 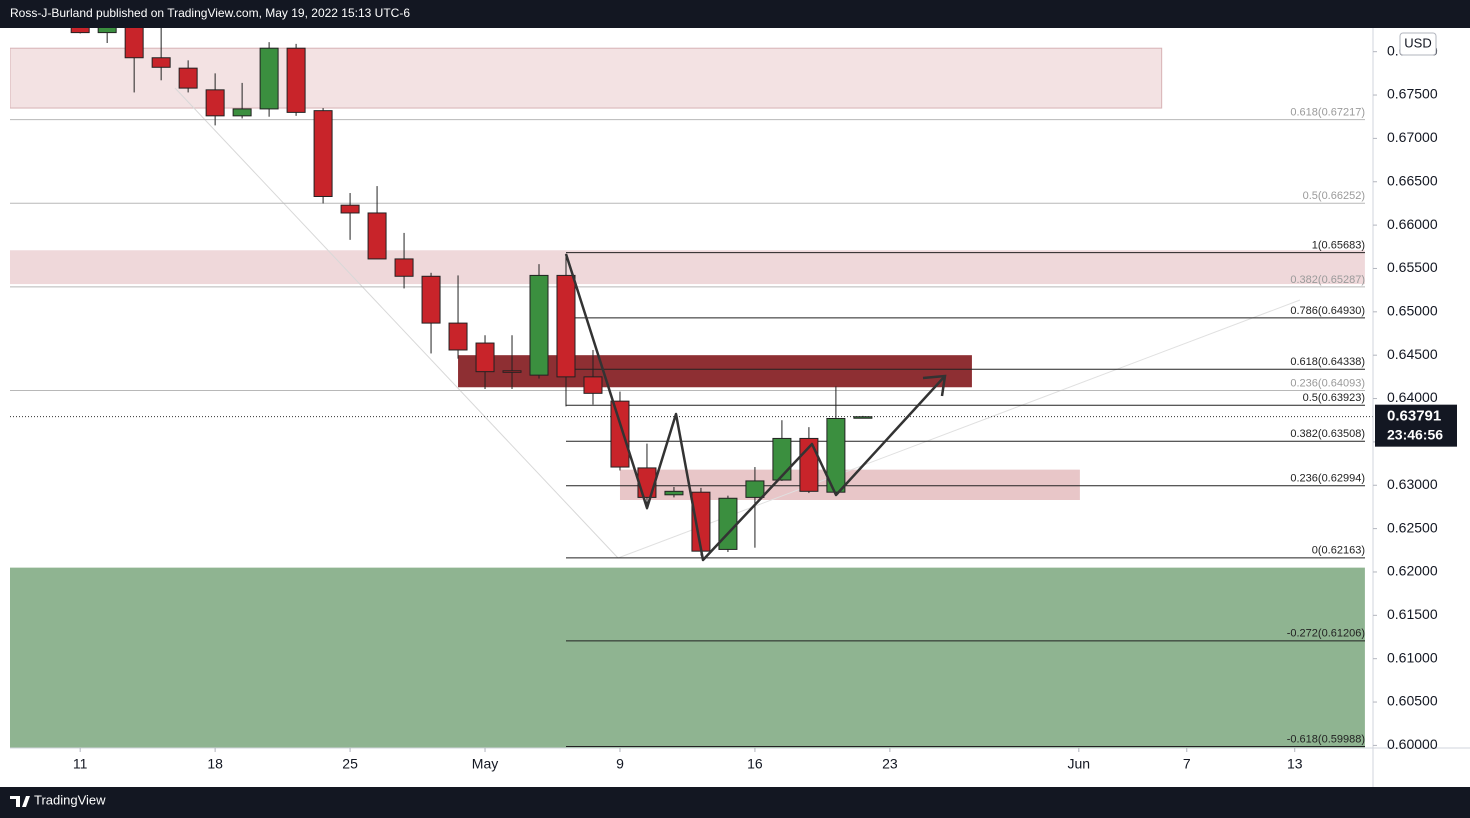 I want to click on last-price-box, so click(x=1416, y=425).